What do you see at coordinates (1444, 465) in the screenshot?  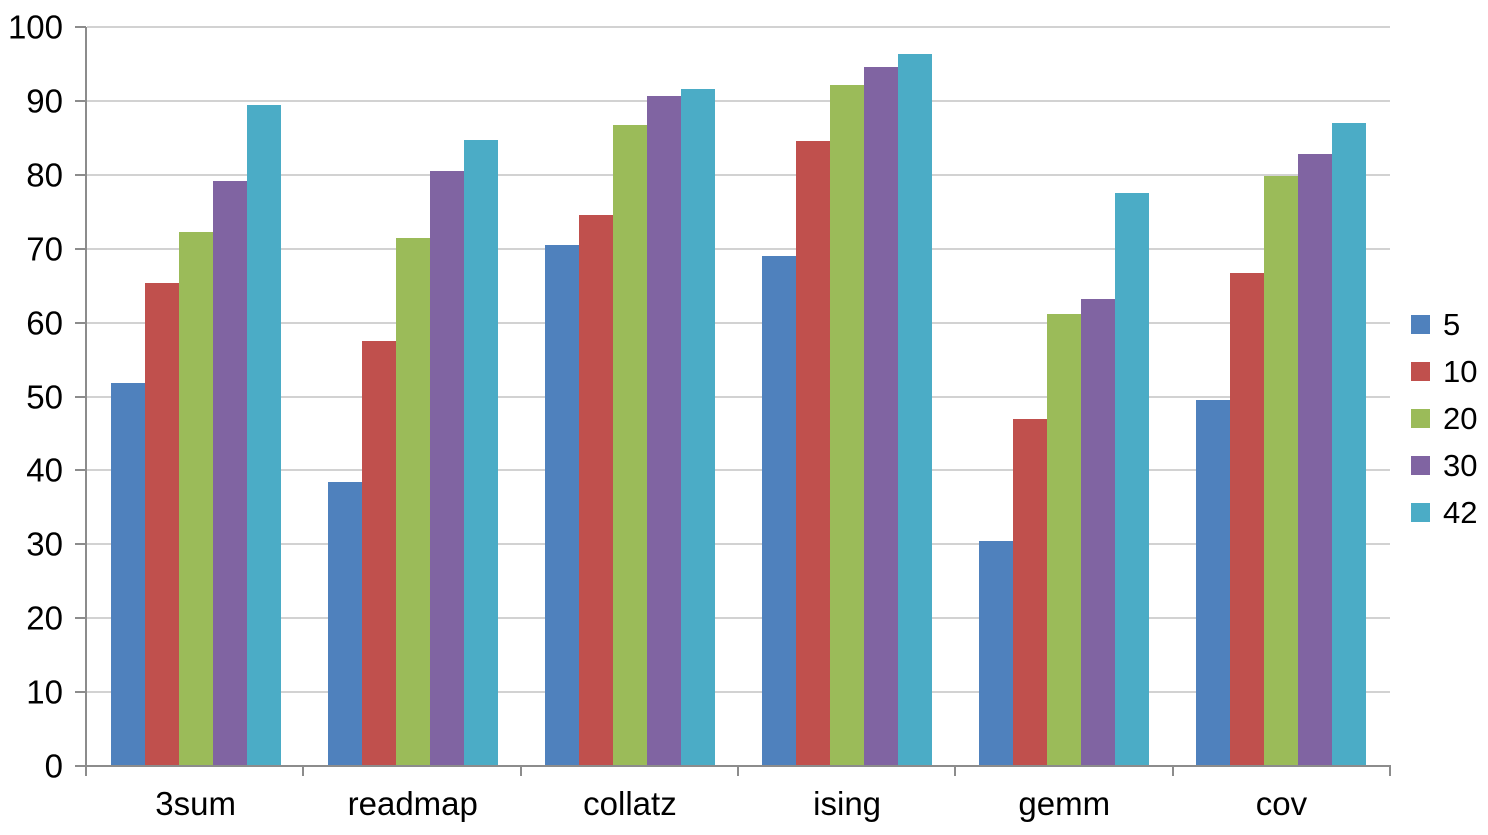 I see `legend-item-30: 30` at bounding box center [1444, 465].